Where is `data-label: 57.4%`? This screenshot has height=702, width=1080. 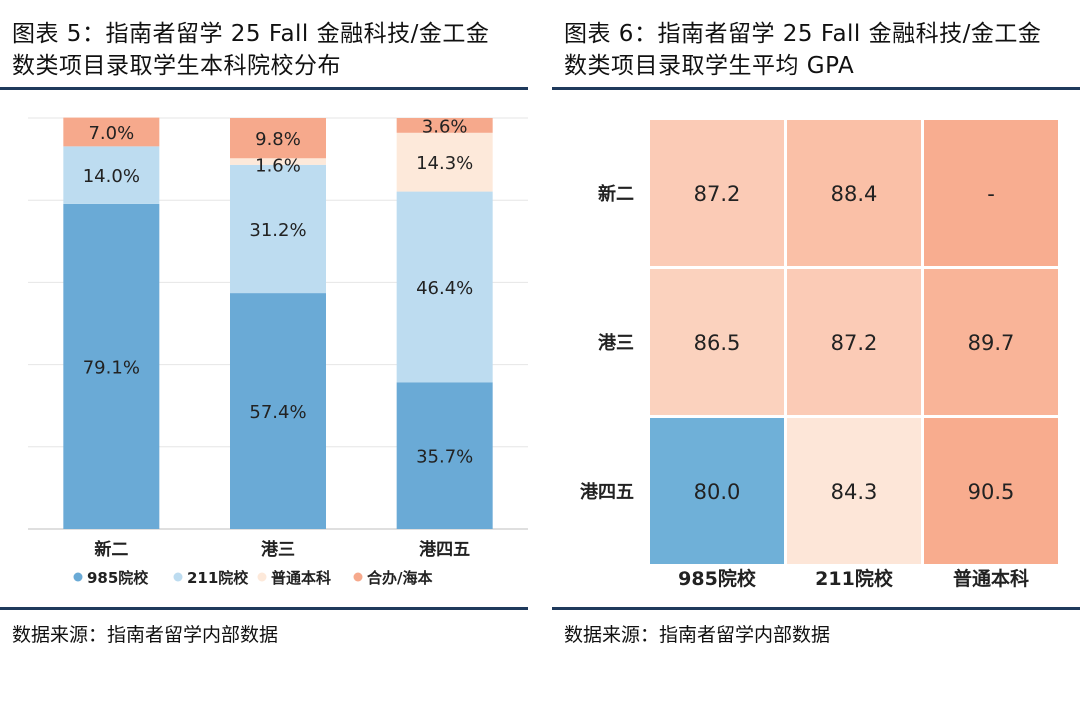 data-label: 57.4% is located at coordinates (277, 412).